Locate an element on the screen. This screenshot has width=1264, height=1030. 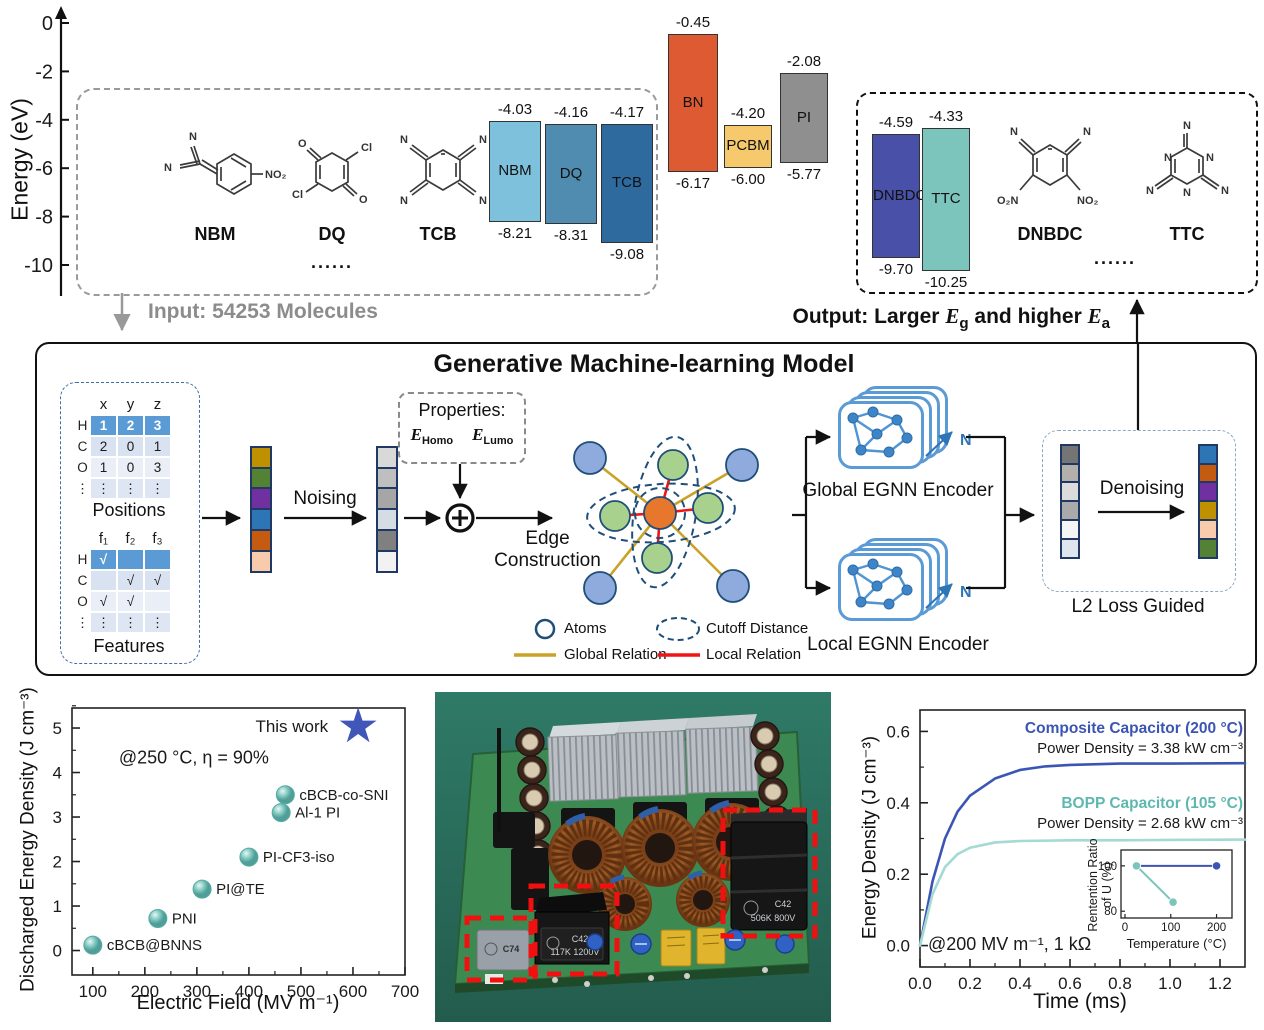
svg-text: Rentention Ratio is located at coordinates (1093, 884).